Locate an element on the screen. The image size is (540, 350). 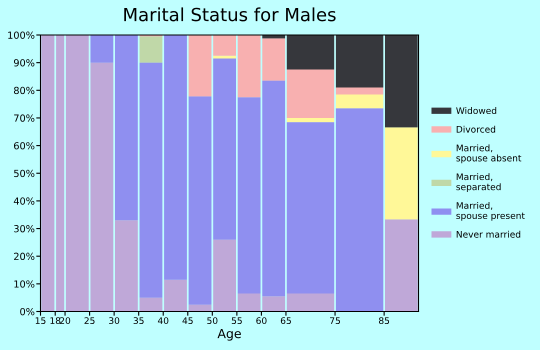
legend-label: Divorced is located at coordinates (476, 129).